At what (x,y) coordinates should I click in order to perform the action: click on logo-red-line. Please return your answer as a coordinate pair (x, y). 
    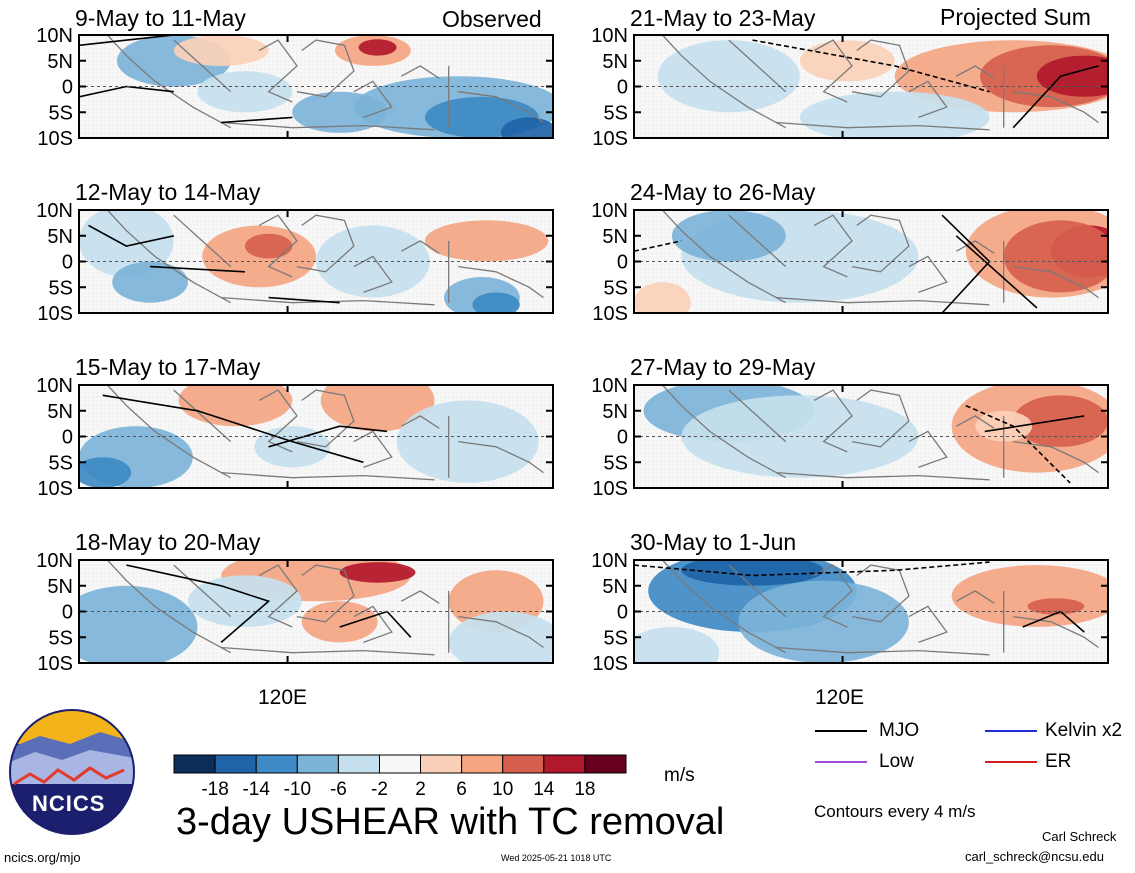
    Looking at the image, I should click on (69, 776).